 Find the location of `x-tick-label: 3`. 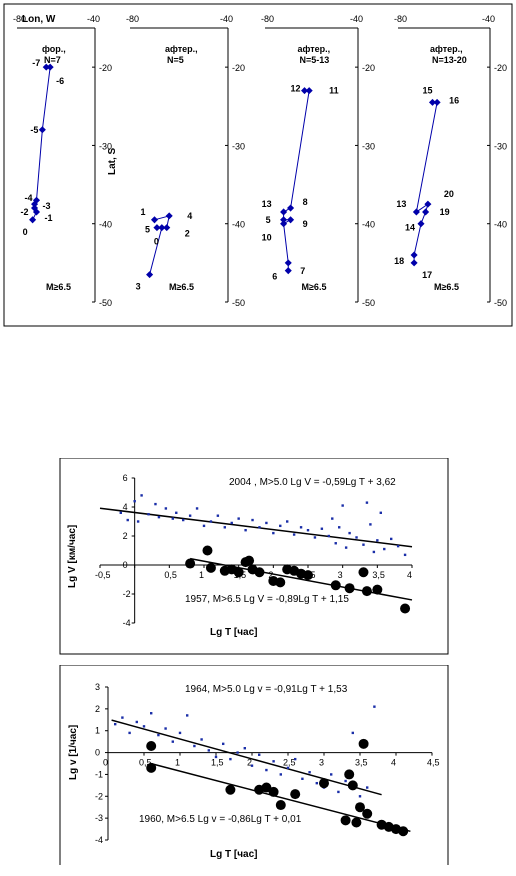

x-tick-label: 3 is located at coordinates (321, 763).